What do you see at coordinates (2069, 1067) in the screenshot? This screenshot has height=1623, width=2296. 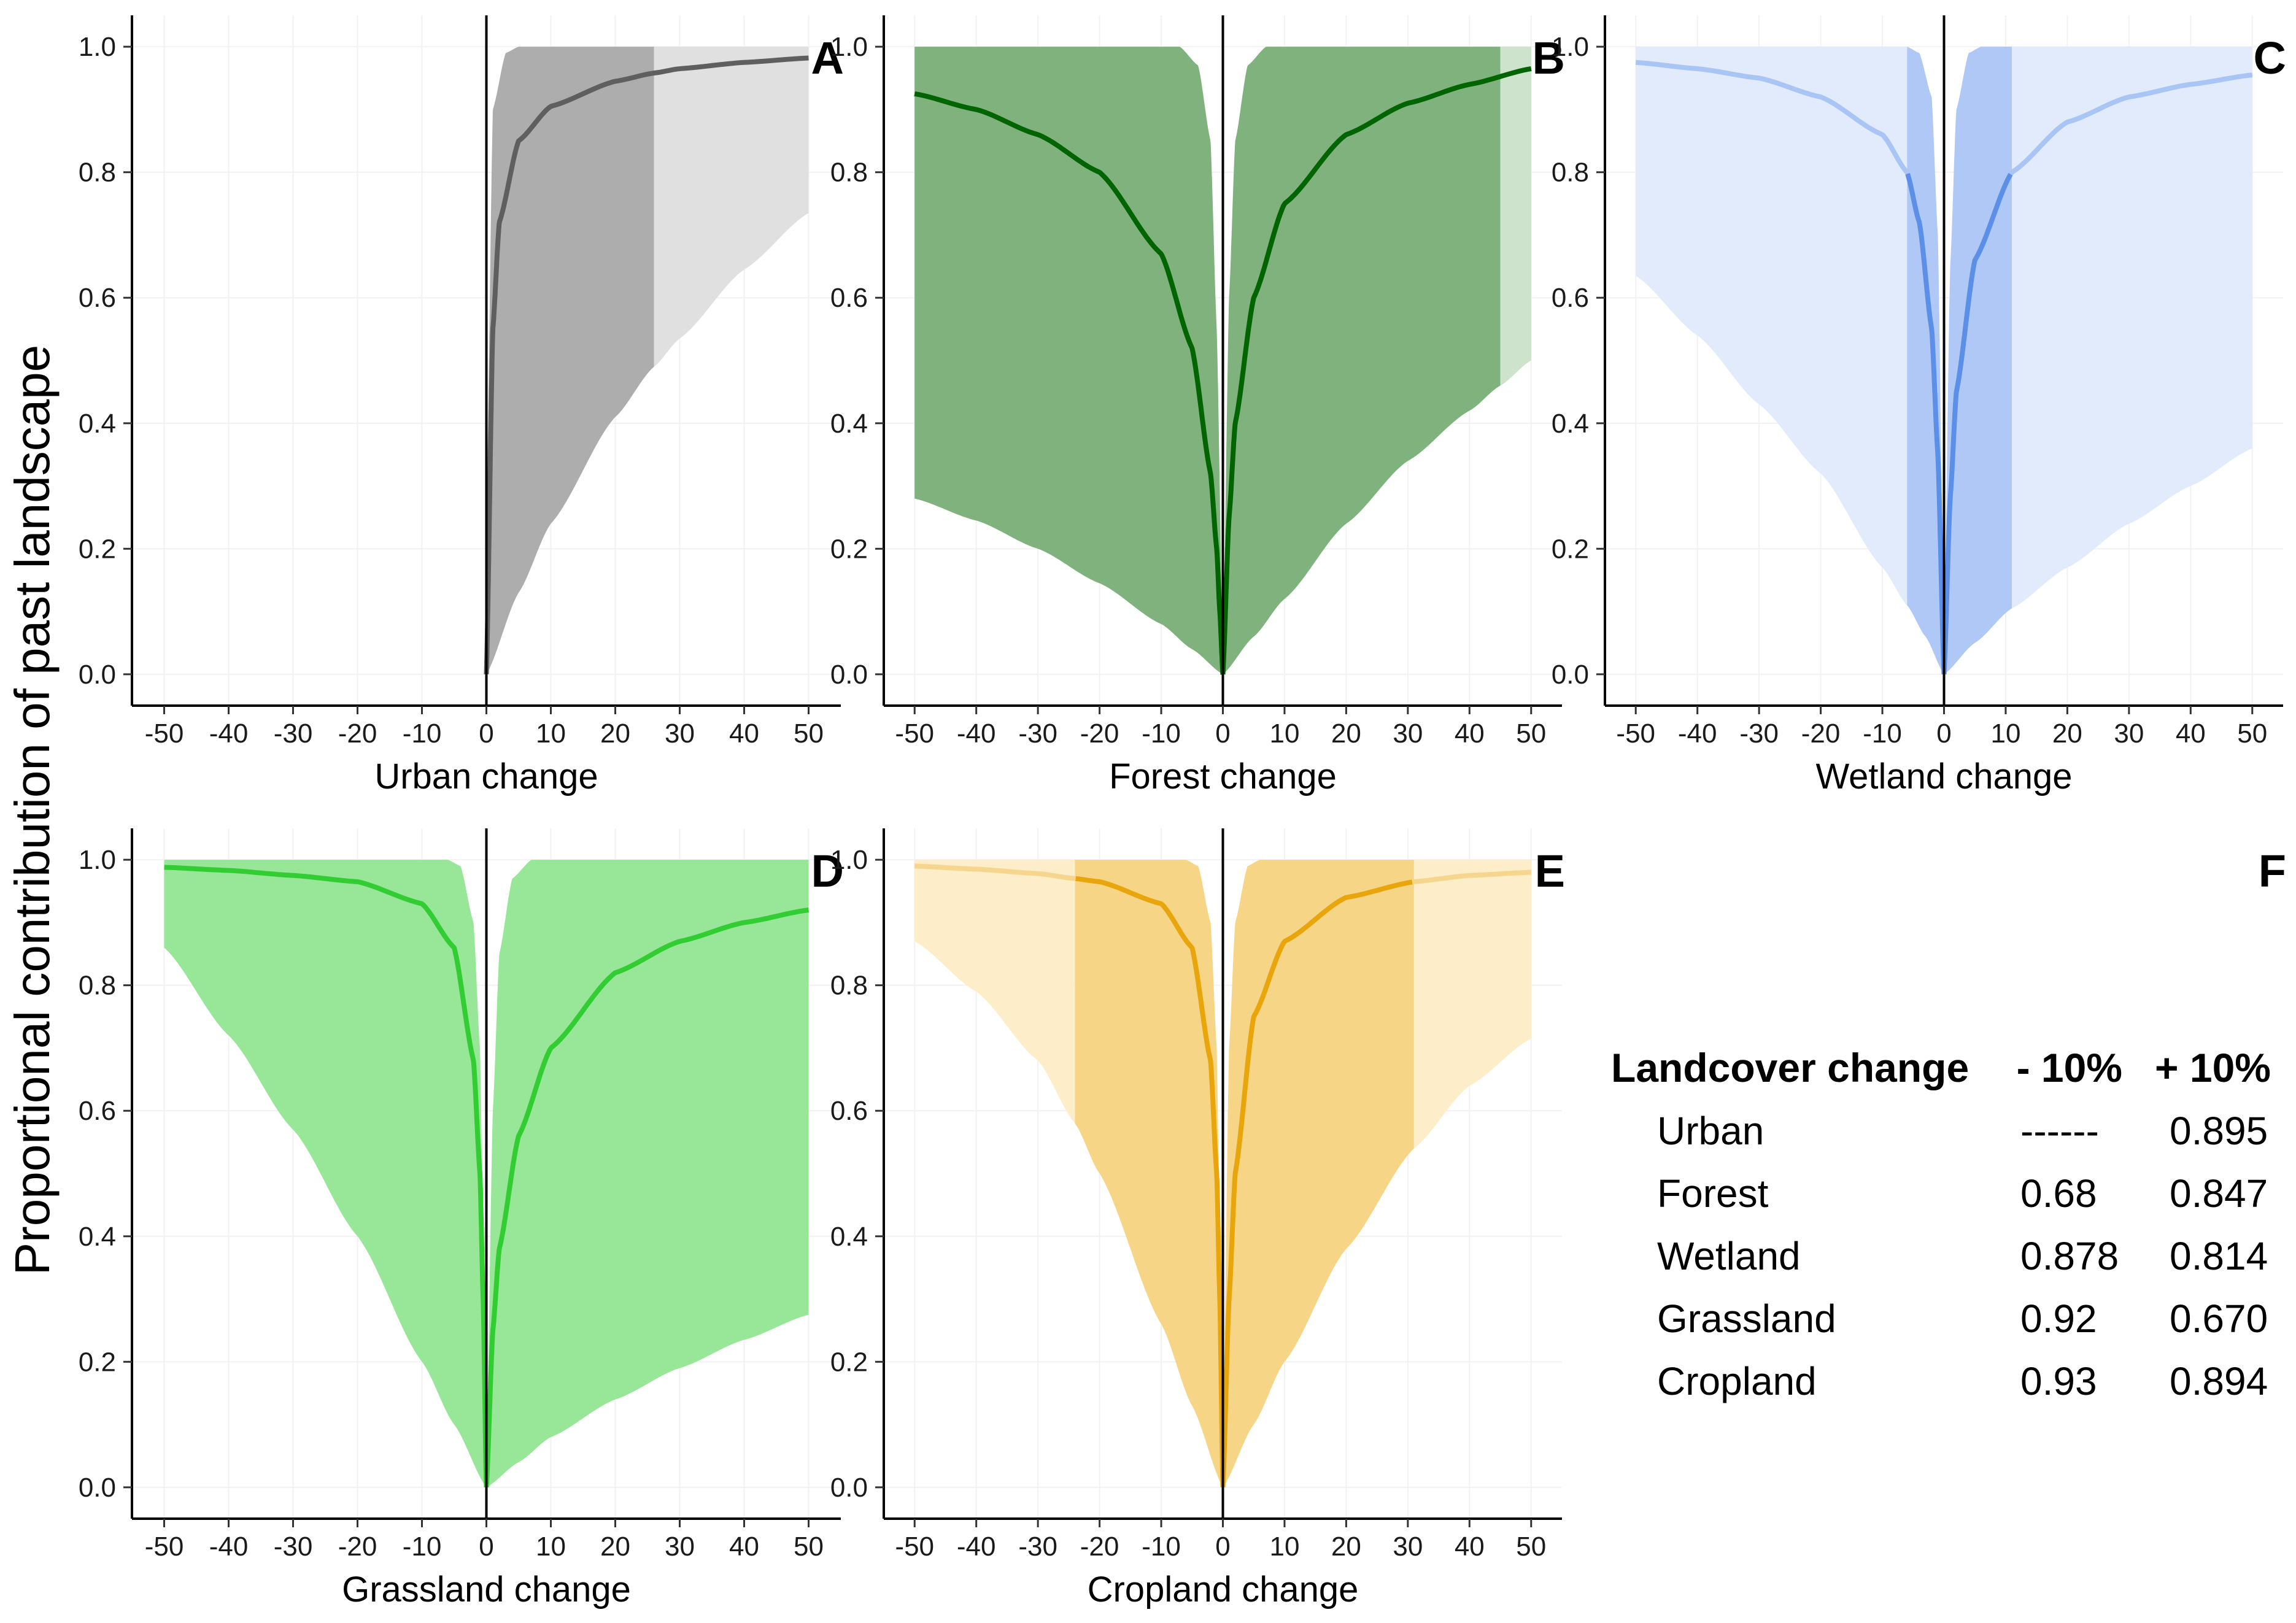 I see `table-header: - 10%` at bounding box center [2069, 1067].